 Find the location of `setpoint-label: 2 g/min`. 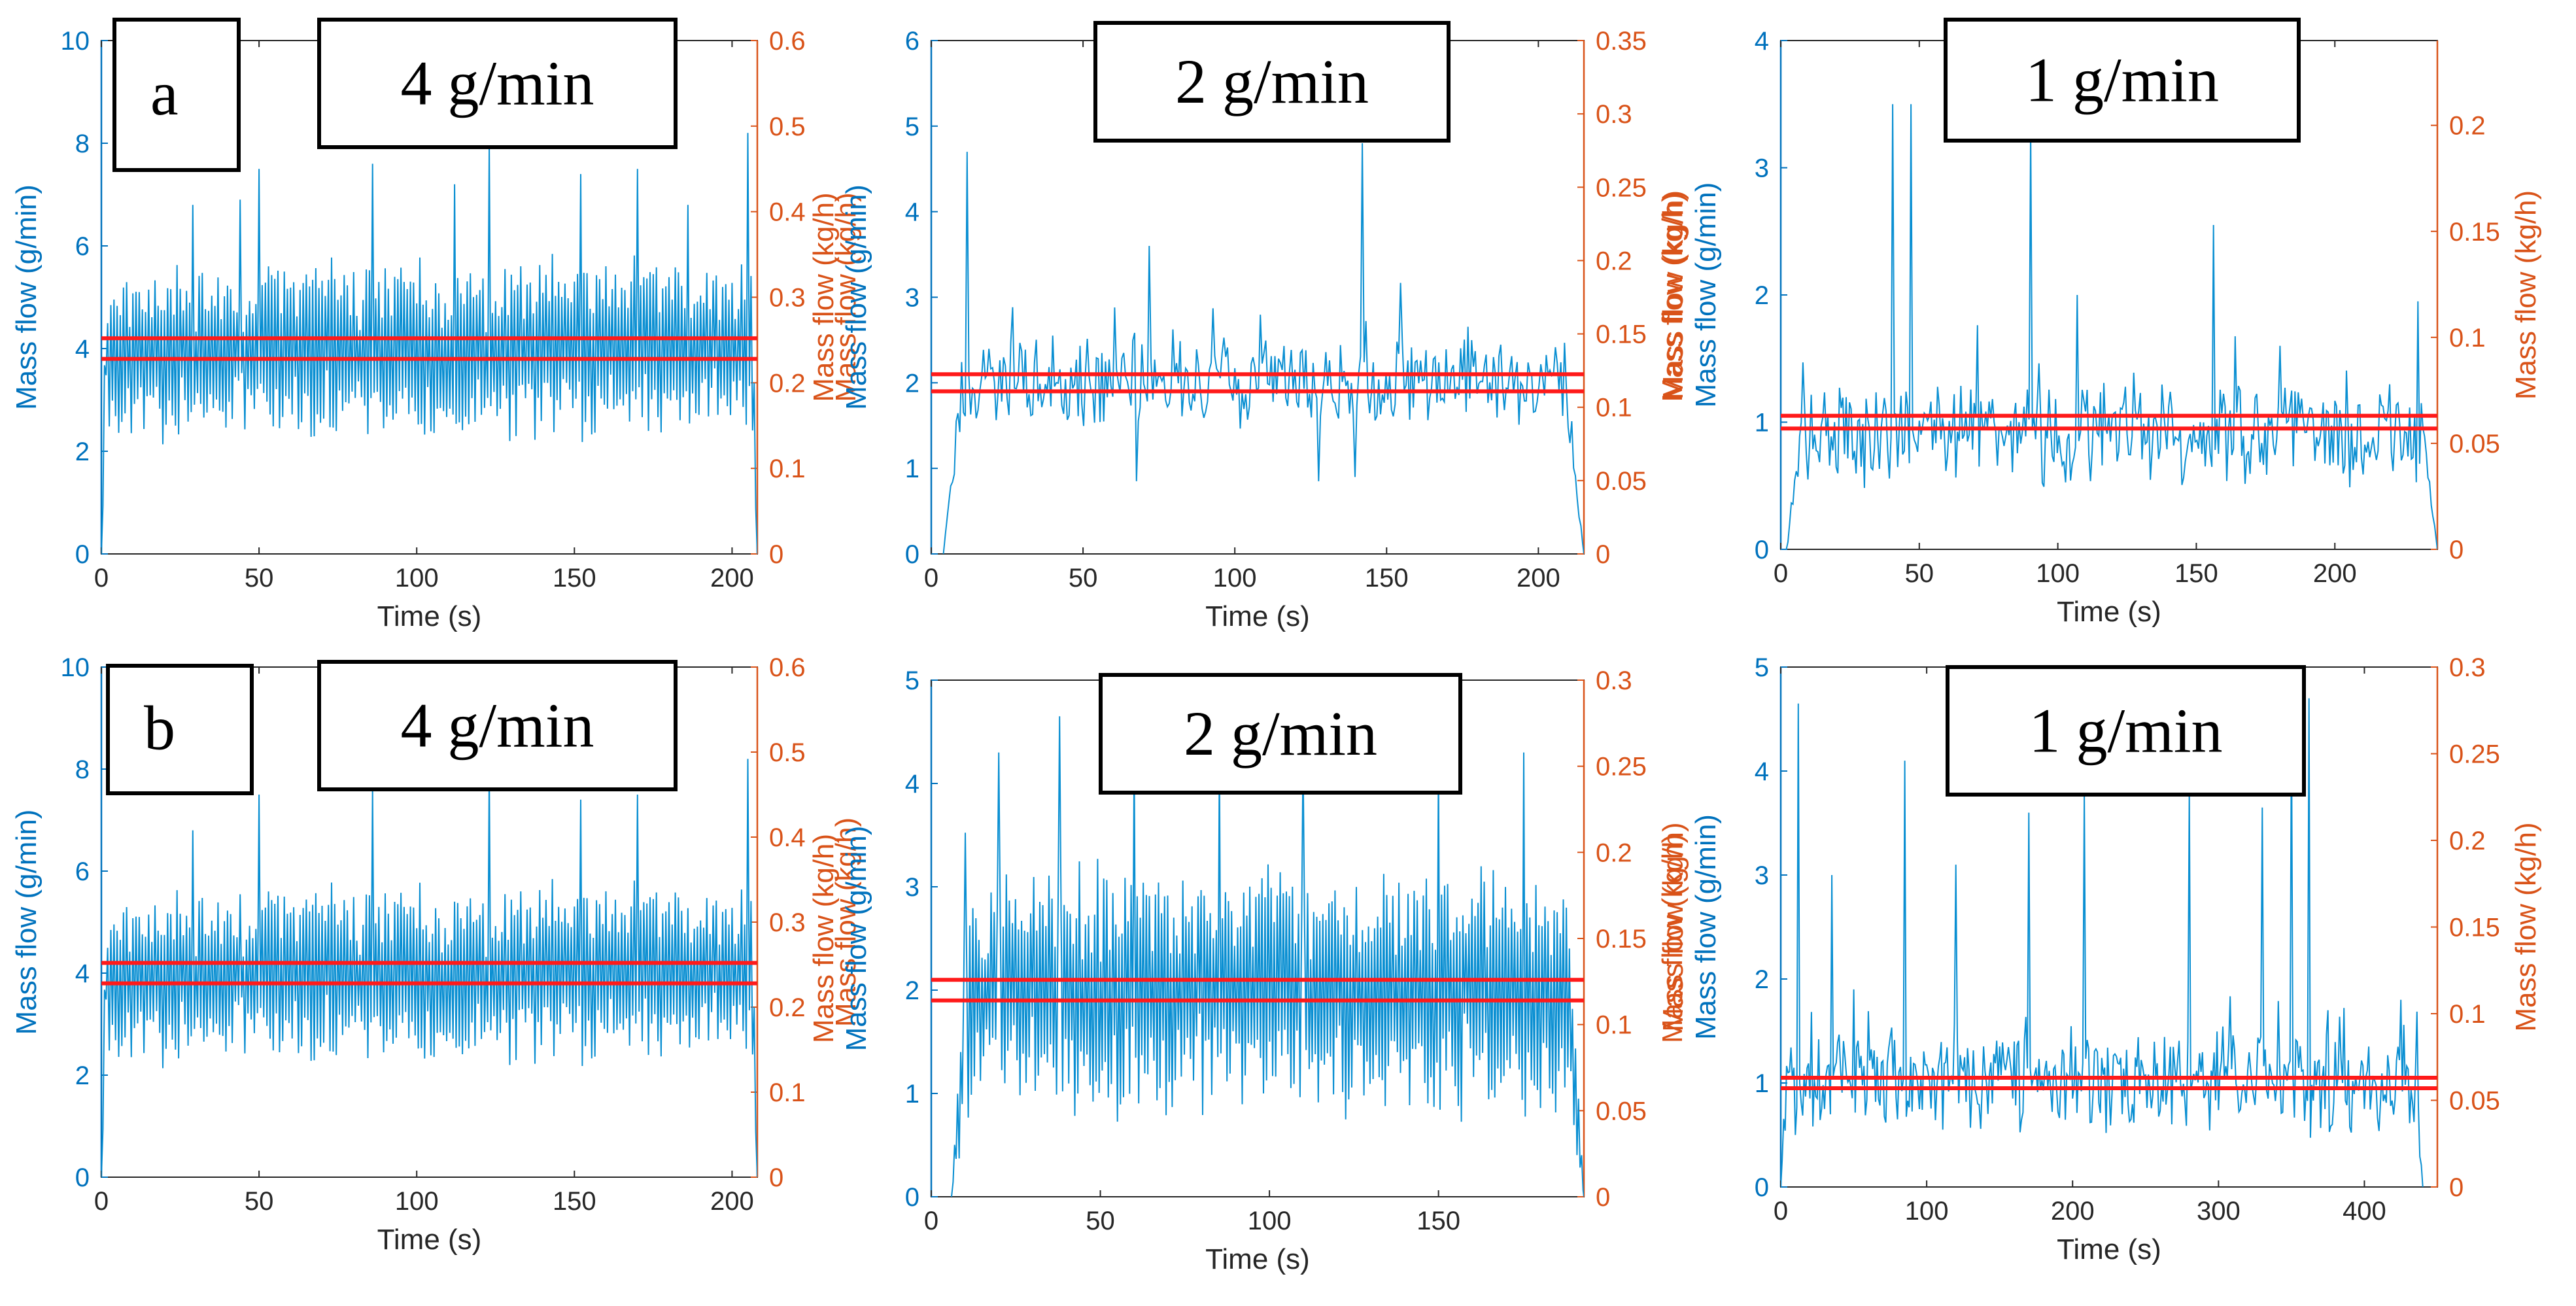

setpoint-label: 2 g/min is located at coordinates (1281, 733).